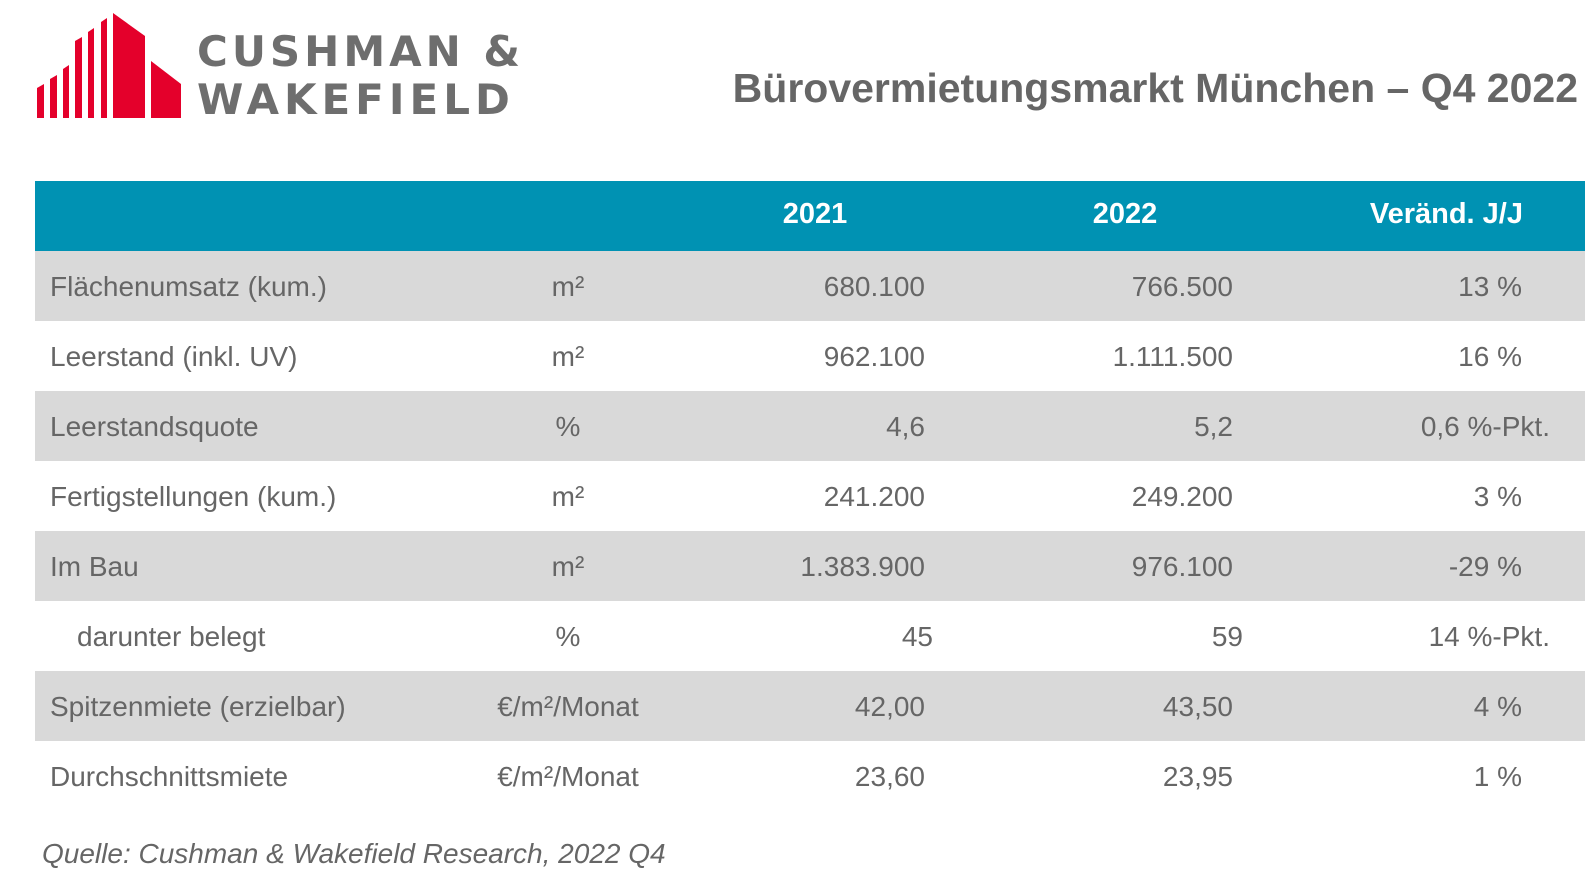  I want to click on row-value-2021: 42,00, so click(889, 706).